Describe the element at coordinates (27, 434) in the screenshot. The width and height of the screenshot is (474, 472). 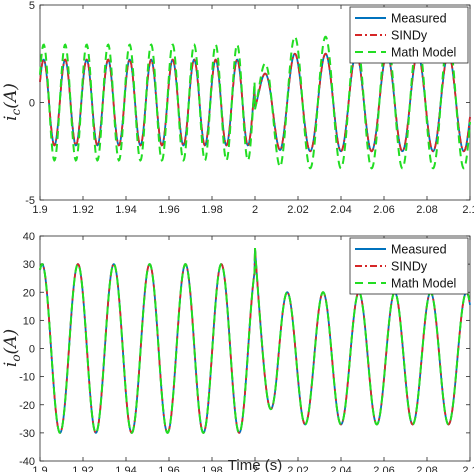
I see `y-tick-label: -30` at that location.